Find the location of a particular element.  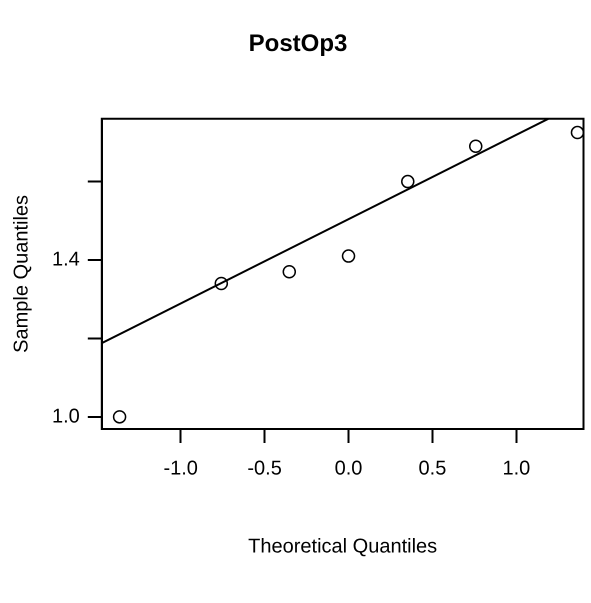

y-tick-label: 1.4 is located at coordinates (66, 259).